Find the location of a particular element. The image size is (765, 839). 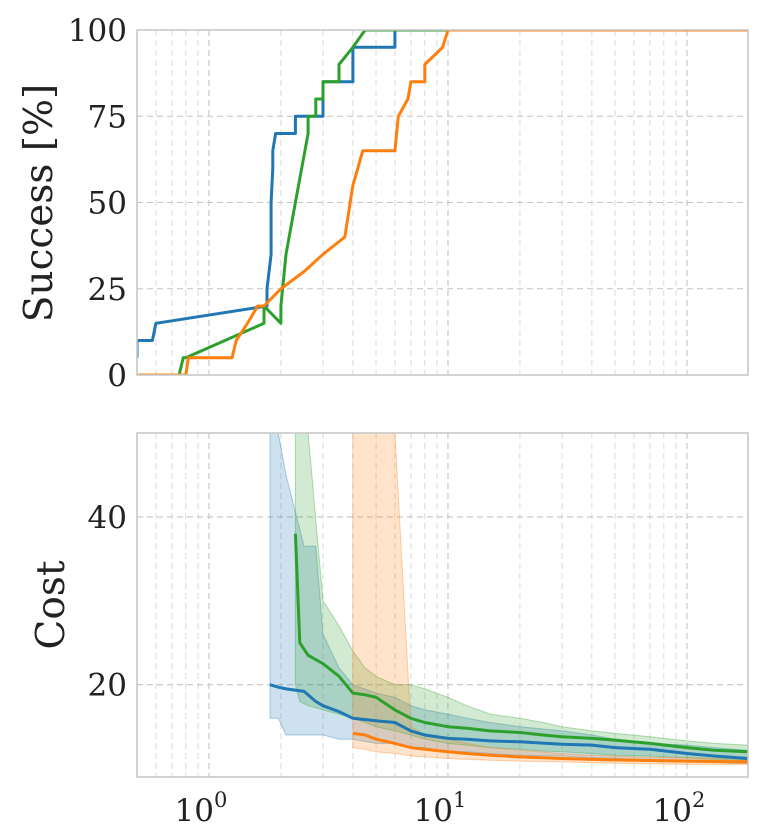

x-ticks: 10⁰ 10¹ 10² is located at coordinates (440, 808).